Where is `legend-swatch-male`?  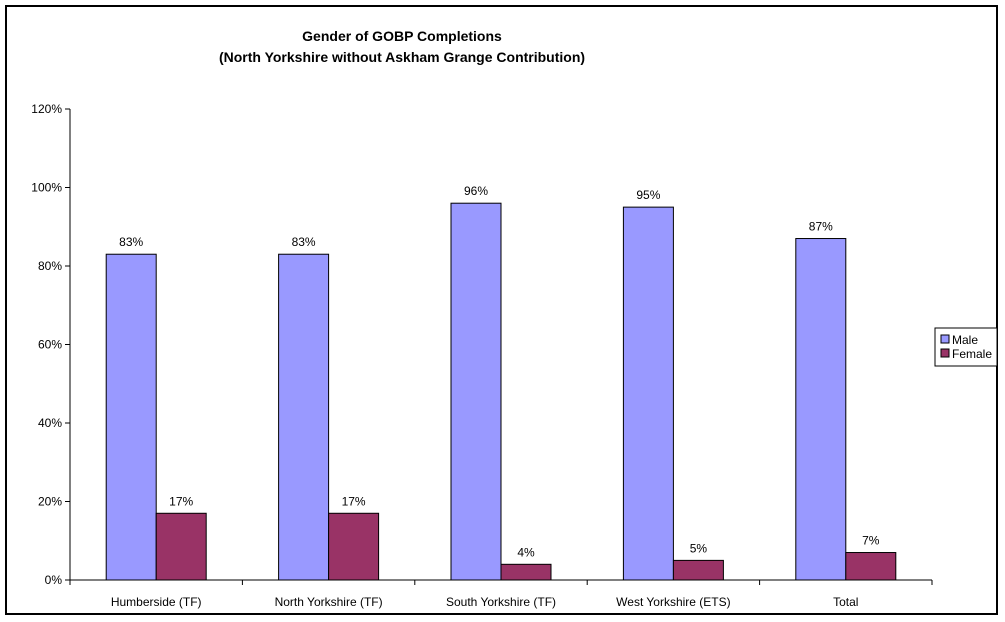 legend-swatch-male is located at coordinates (945, 339).